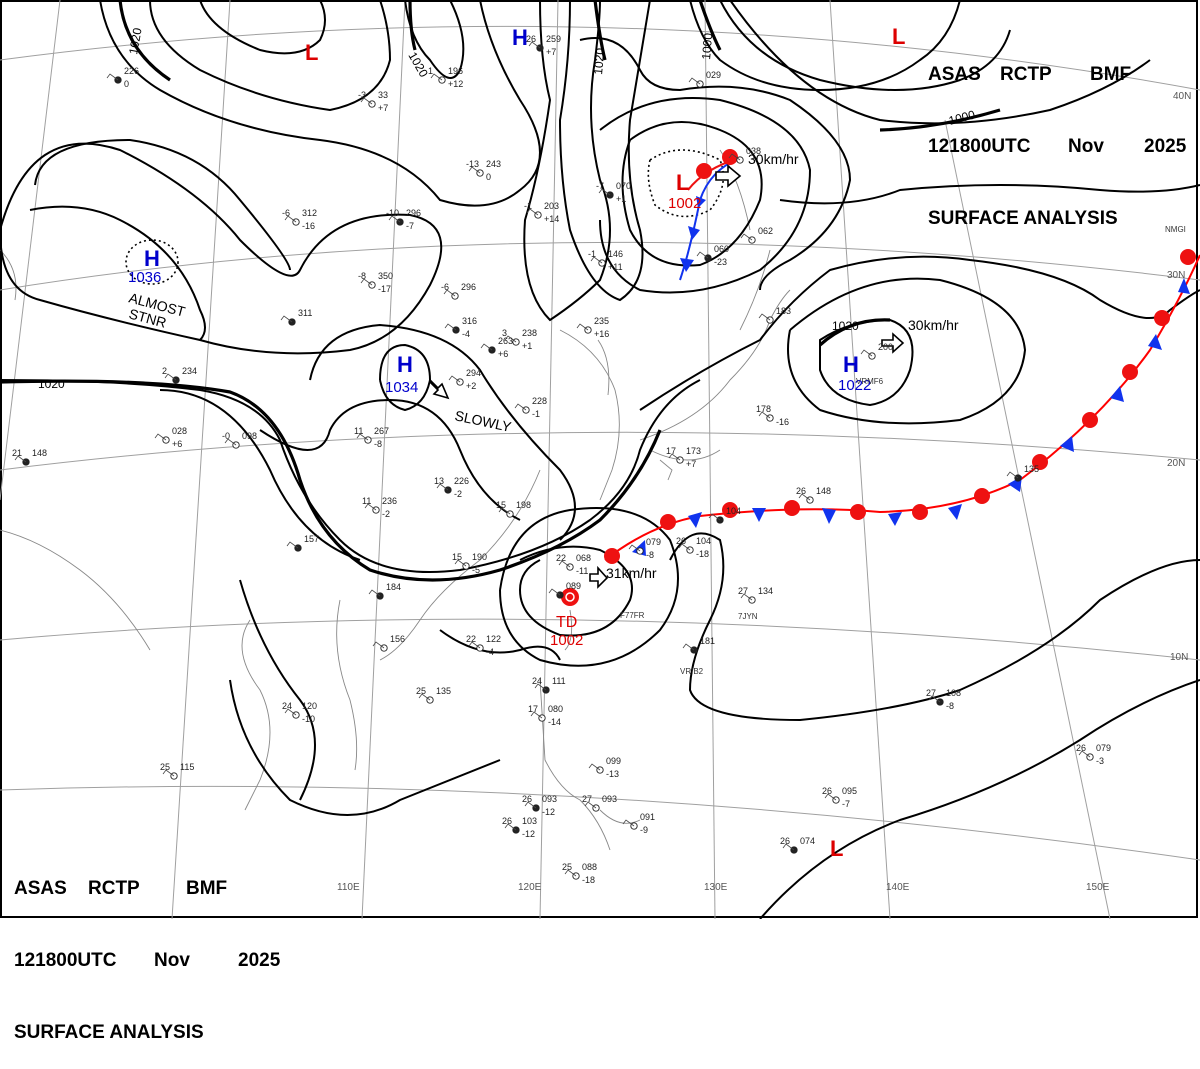 The width and height of the screenshot is (1200, 1069). What do you see at coordinates (559, 681) in the screenshot?
I see `station-pressure: 111` at bounding box center [559, 681].